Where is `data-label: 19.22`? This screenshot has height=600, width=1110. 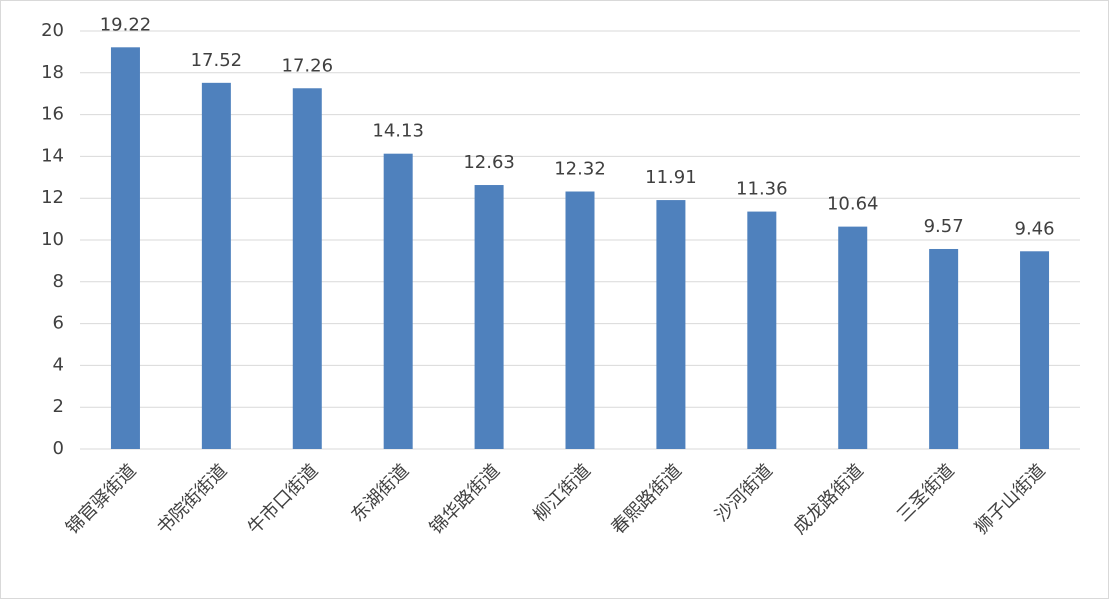
data-label: 19.22 is located at coordinates (126, 24).